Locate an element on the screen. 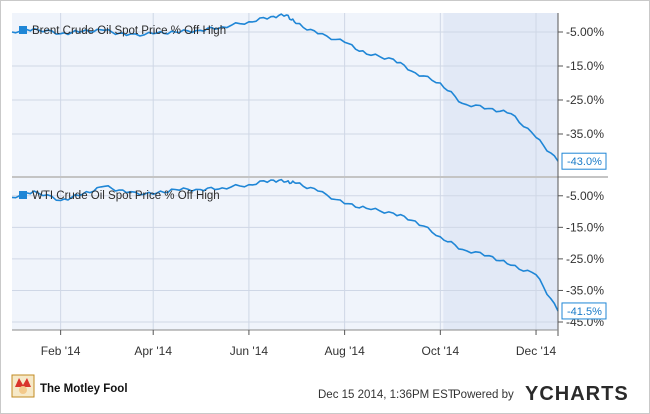 Image resolution: width=650 pixels, height=414 pixels. x-tick-label: Feb '14 is located at coordinates (61, 351).